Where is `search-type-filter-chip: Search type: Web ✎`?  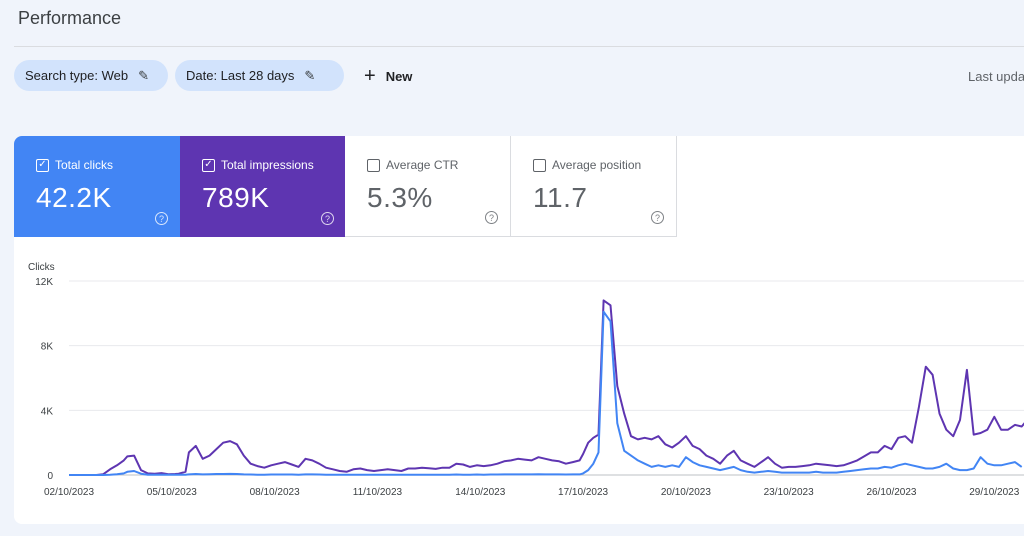 search-type-filter-chip: Search type: Web ✎ is located at coordinates (91, 75).